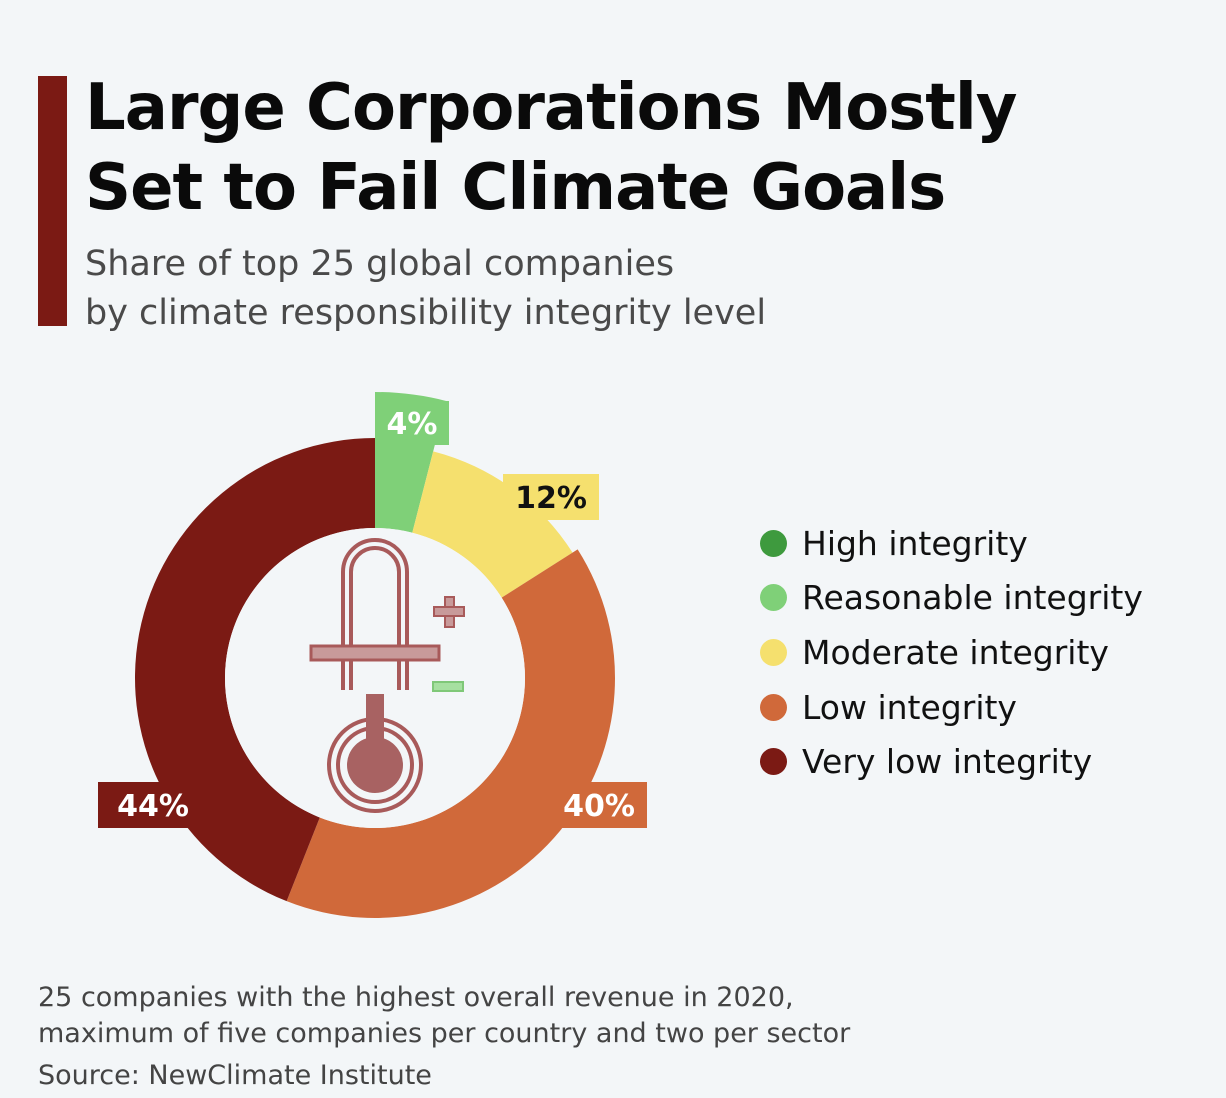 The width and height of the screenshot is (1226, 1098). Describe the element at coordinates (947, 762) in the screenshot. I see `legend-label: Very low integrity` at that location.